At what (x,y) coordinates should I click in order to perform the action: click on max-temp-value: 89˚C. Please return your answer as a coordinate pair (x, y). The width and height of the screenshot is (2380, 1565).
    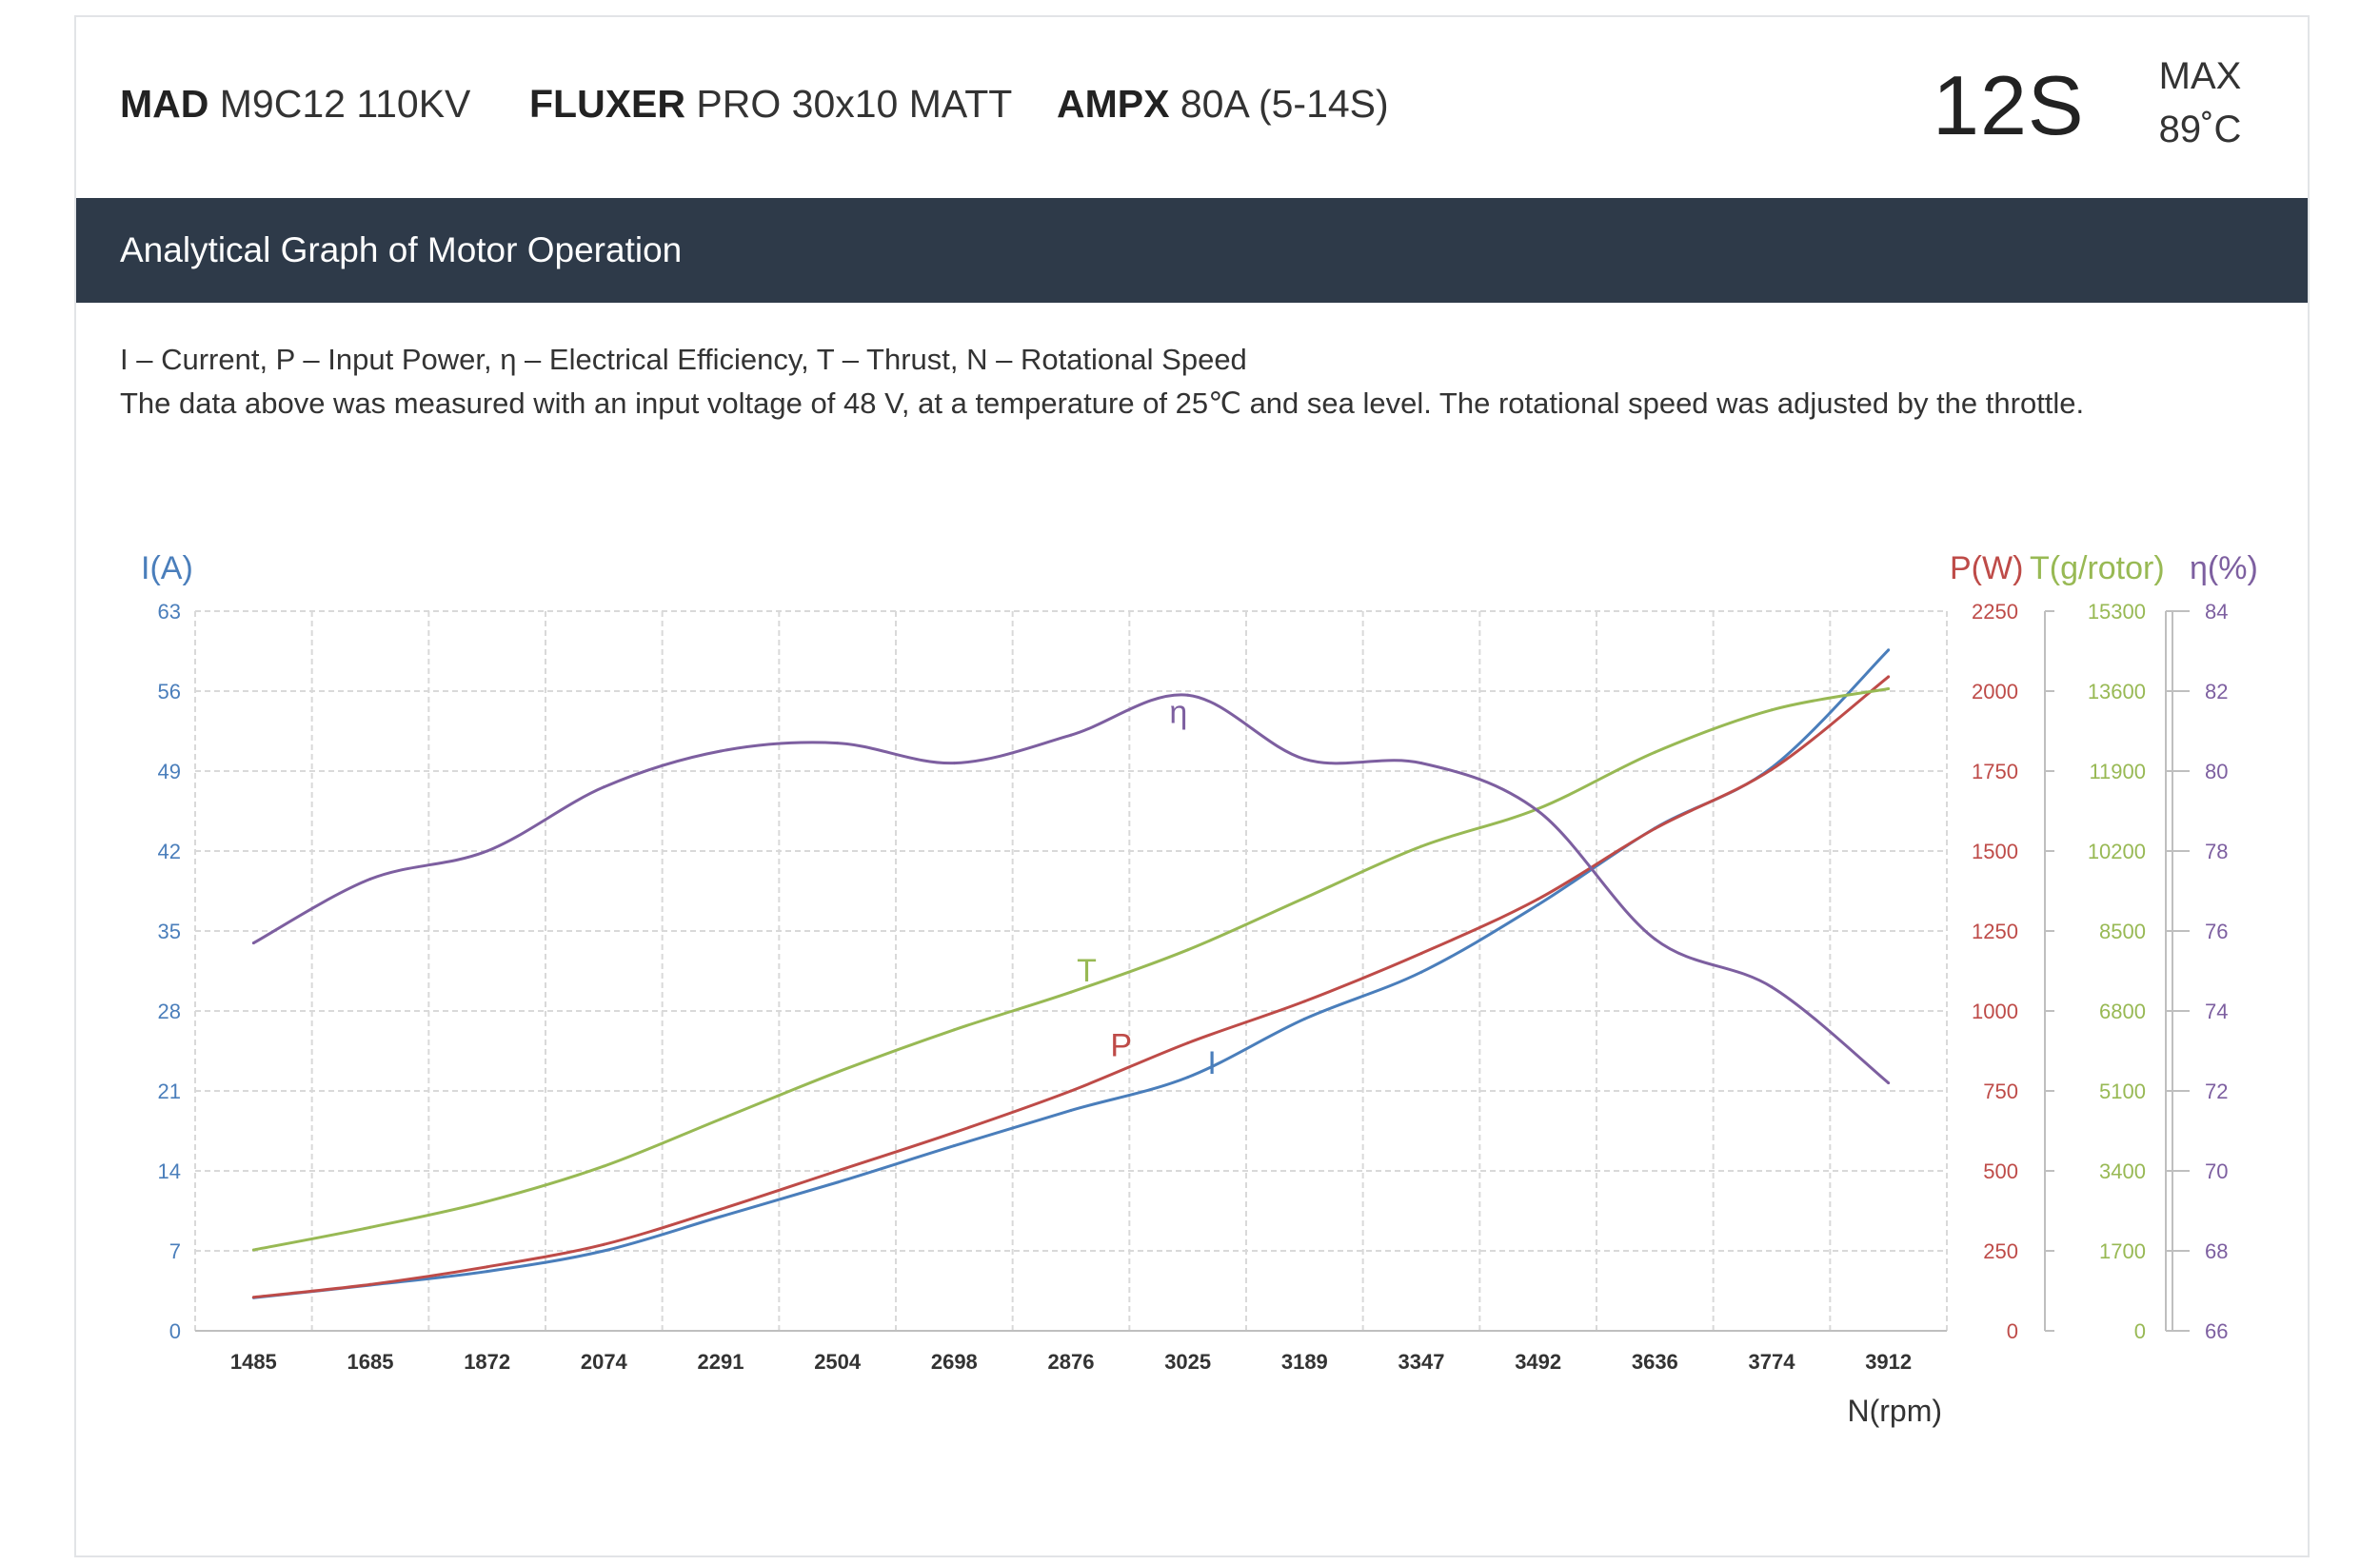
    Looking at the image, I should click on (2200, 129).